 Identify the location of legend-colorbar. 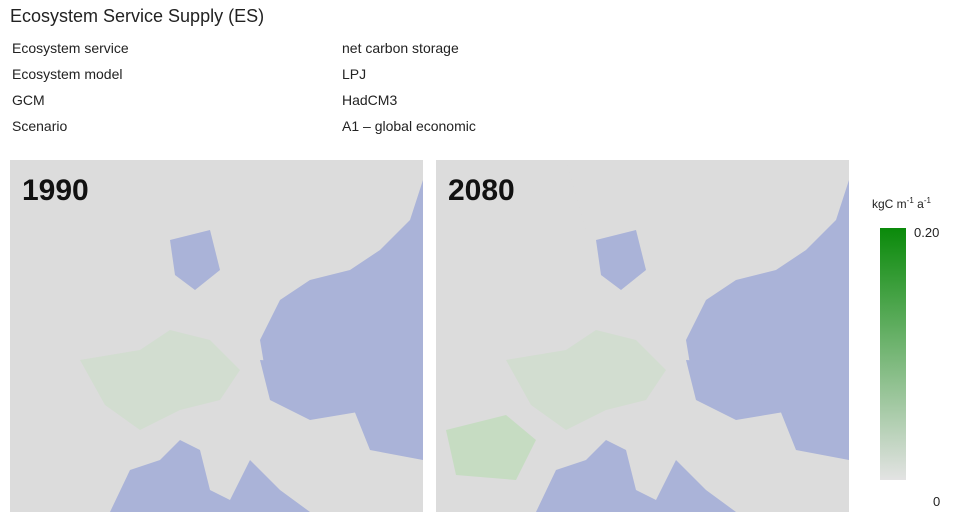
(893, 354).